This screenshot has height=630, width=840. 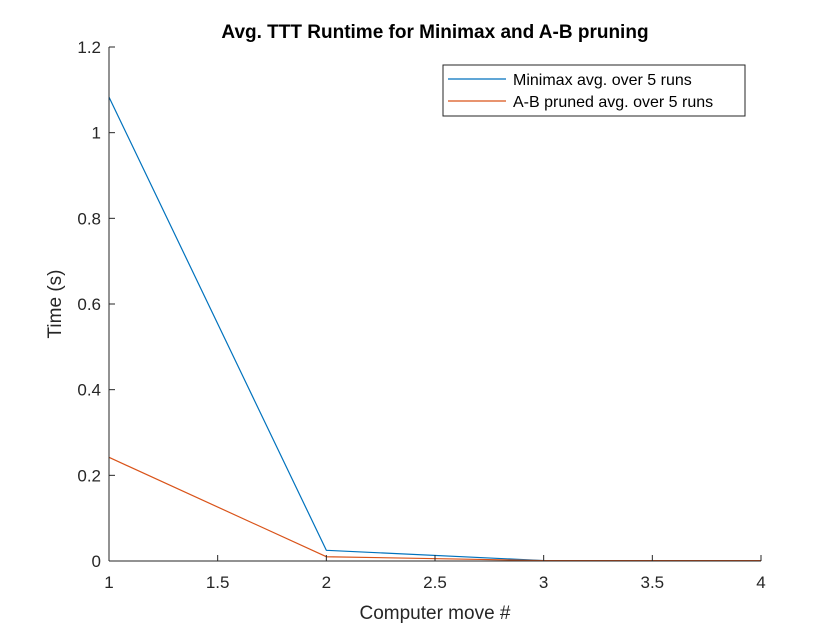 I want to click on x-tick-label: 4, so click(x=760, y=582).